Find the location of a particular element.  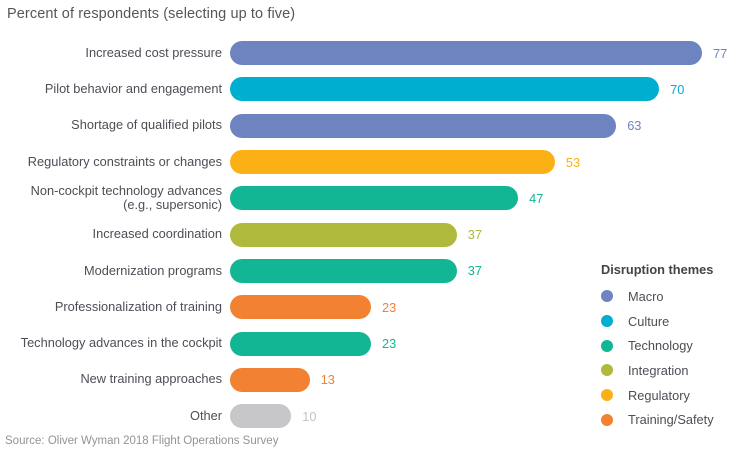

legend-label: Integration is located at coordinates (658, 370).